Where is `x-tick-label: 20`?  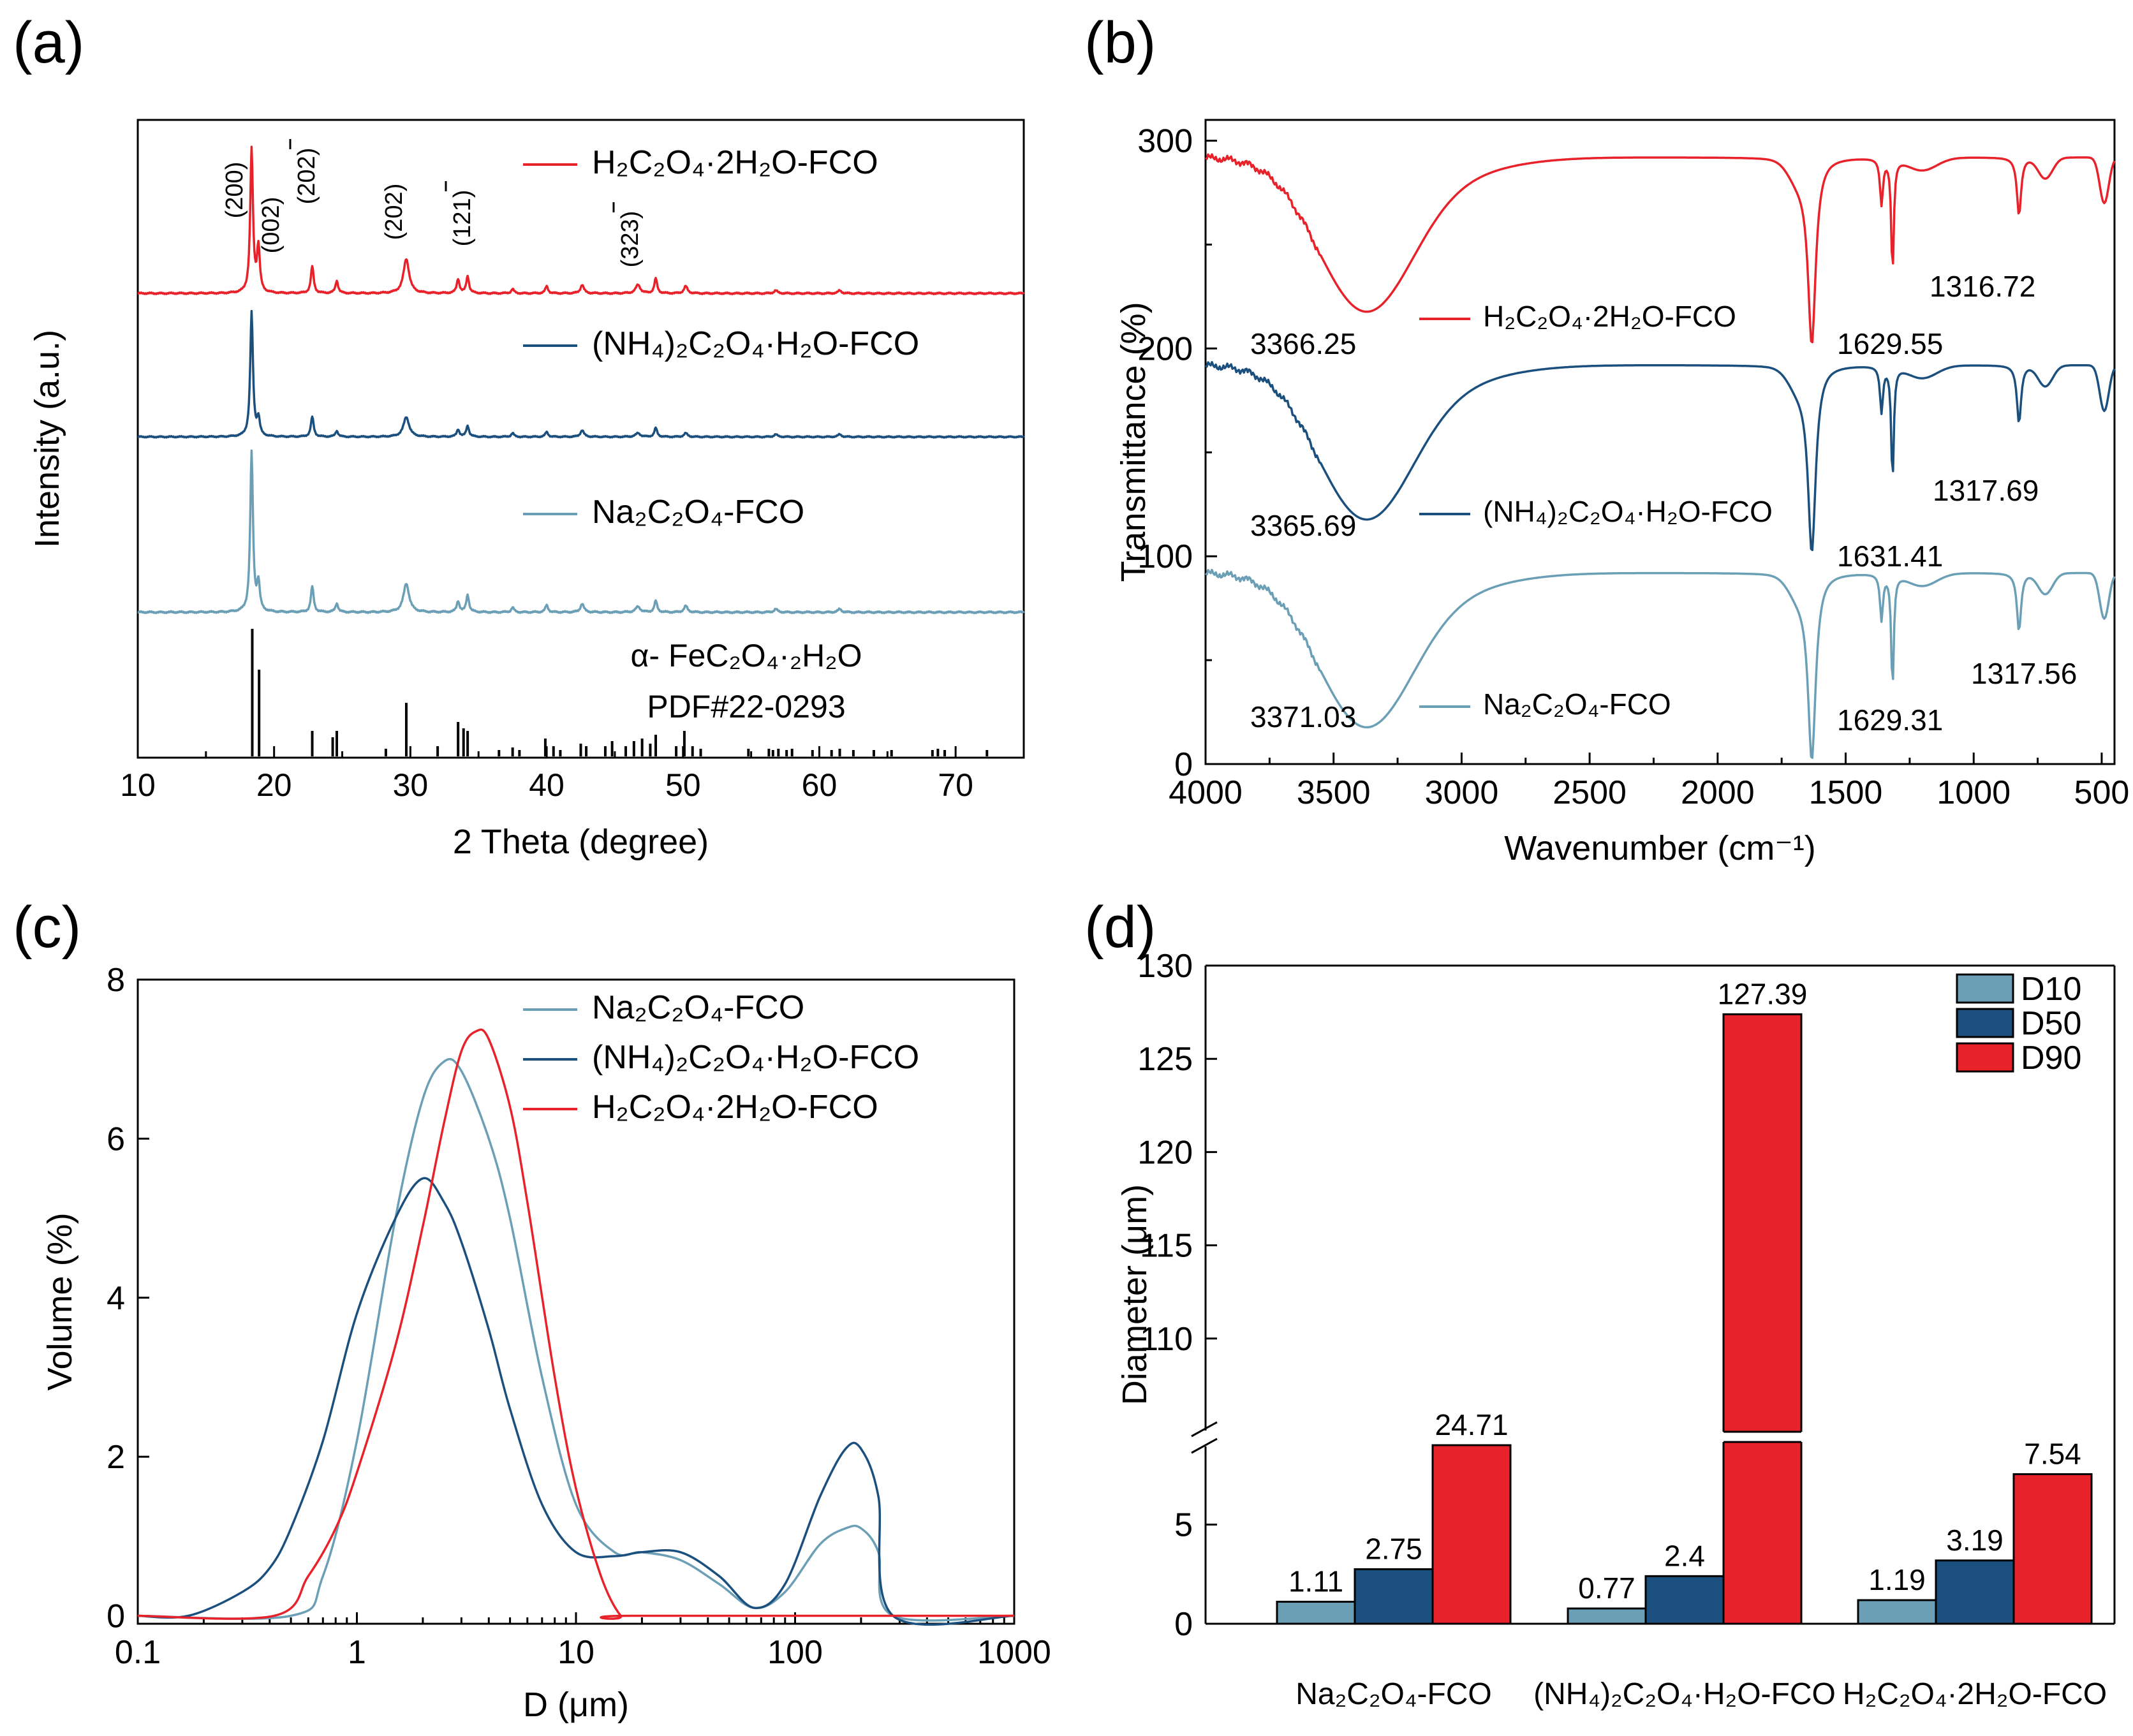 x-tick-label: 20 is located at coordinates (274, 785).